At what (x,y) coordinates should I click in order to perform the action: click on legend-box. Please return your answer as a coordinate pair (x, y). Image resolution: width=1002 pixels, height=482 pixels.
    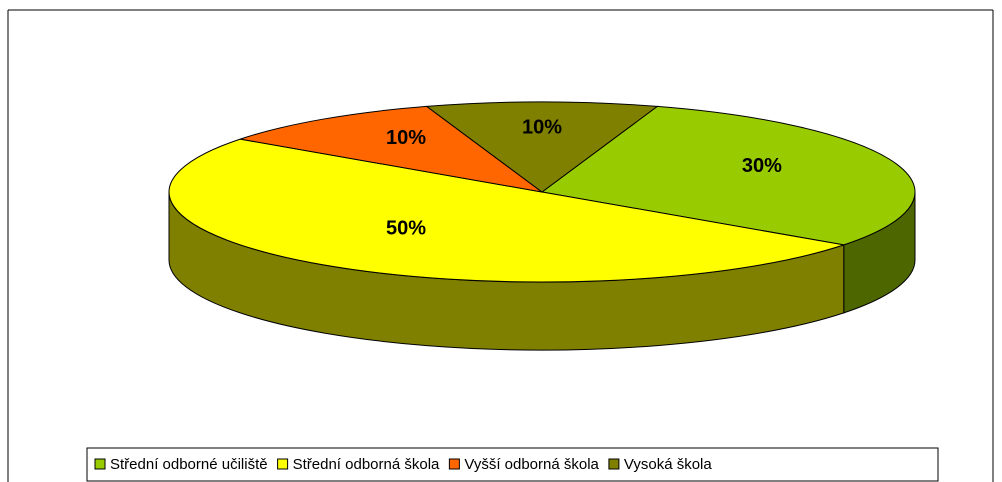
    Looking at the image, I should click on (512, 464).